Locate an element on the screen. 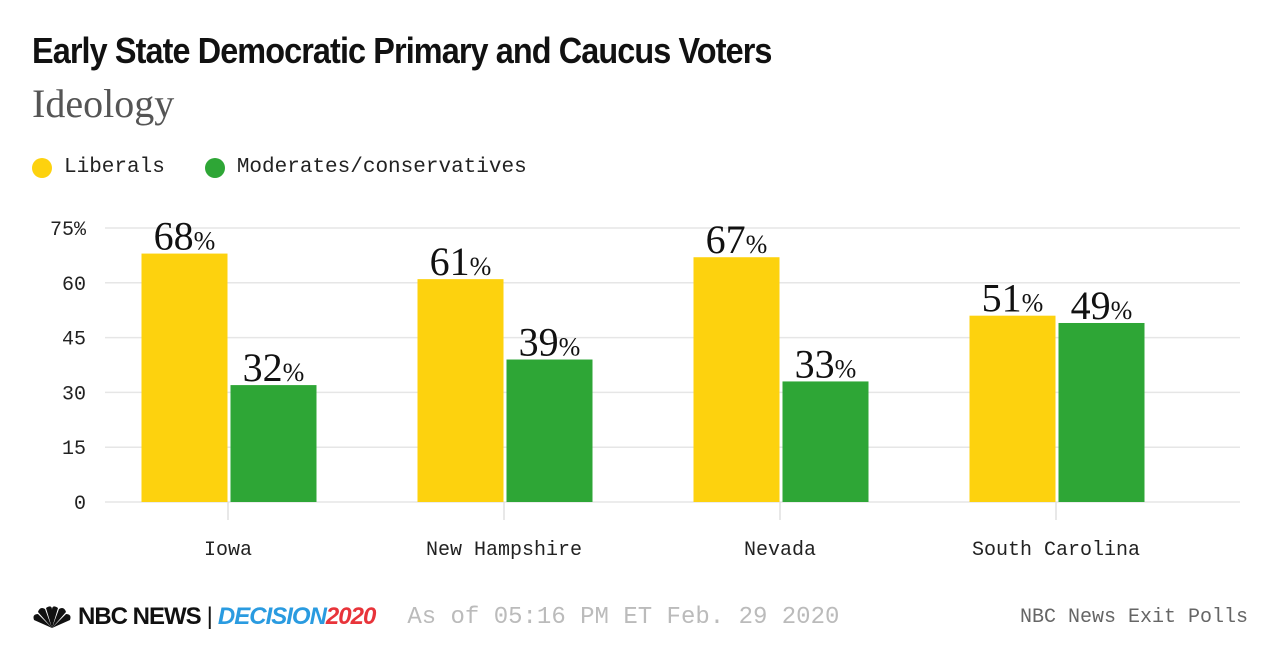 The height and width of the screenshot is (672, 1280). nbc-news-brand: NBC NEWS is located at coordinates (140, 616).